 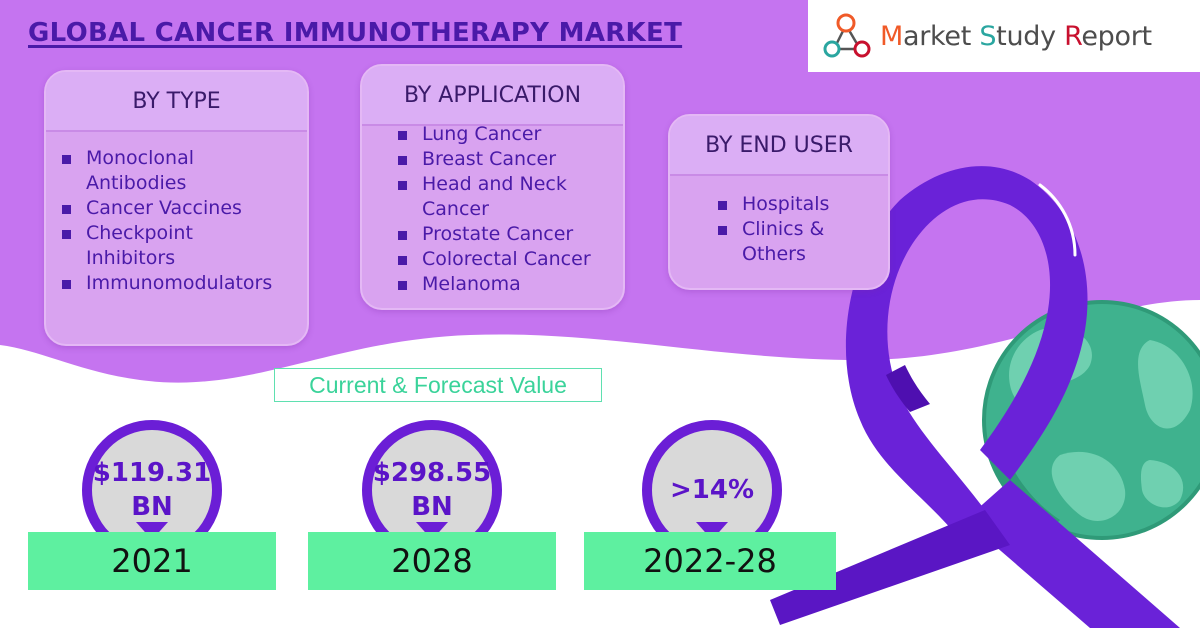 I want to click on segment-item: Breast Cancer, so click(x=492, y=159).